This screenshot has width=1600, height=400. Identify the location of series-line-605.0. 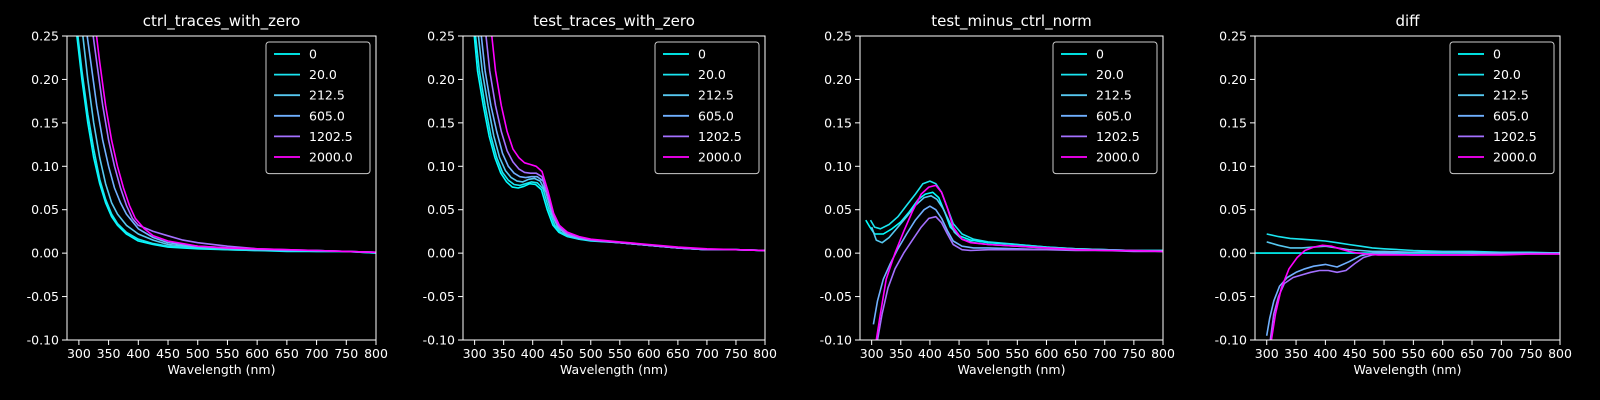
(1412, 293).